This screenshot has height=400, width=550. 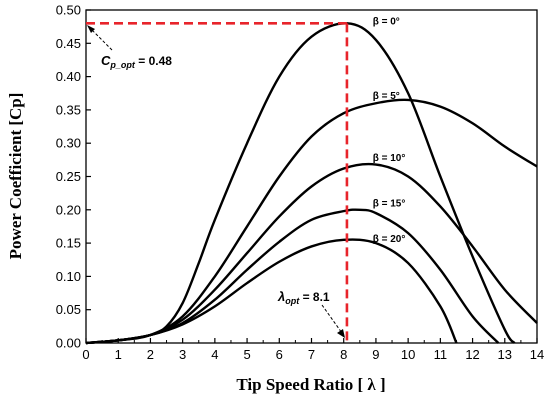 I want to click on x-tick-label: 14, so click(x=537, y=354).